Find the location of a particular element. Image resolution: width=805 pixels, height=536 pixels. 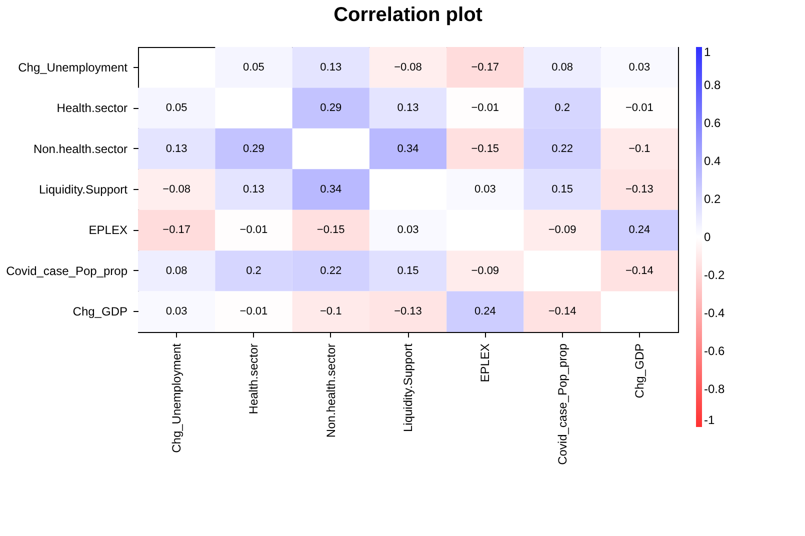

color-bar-label: -1 is located at coordinates (709, 420).